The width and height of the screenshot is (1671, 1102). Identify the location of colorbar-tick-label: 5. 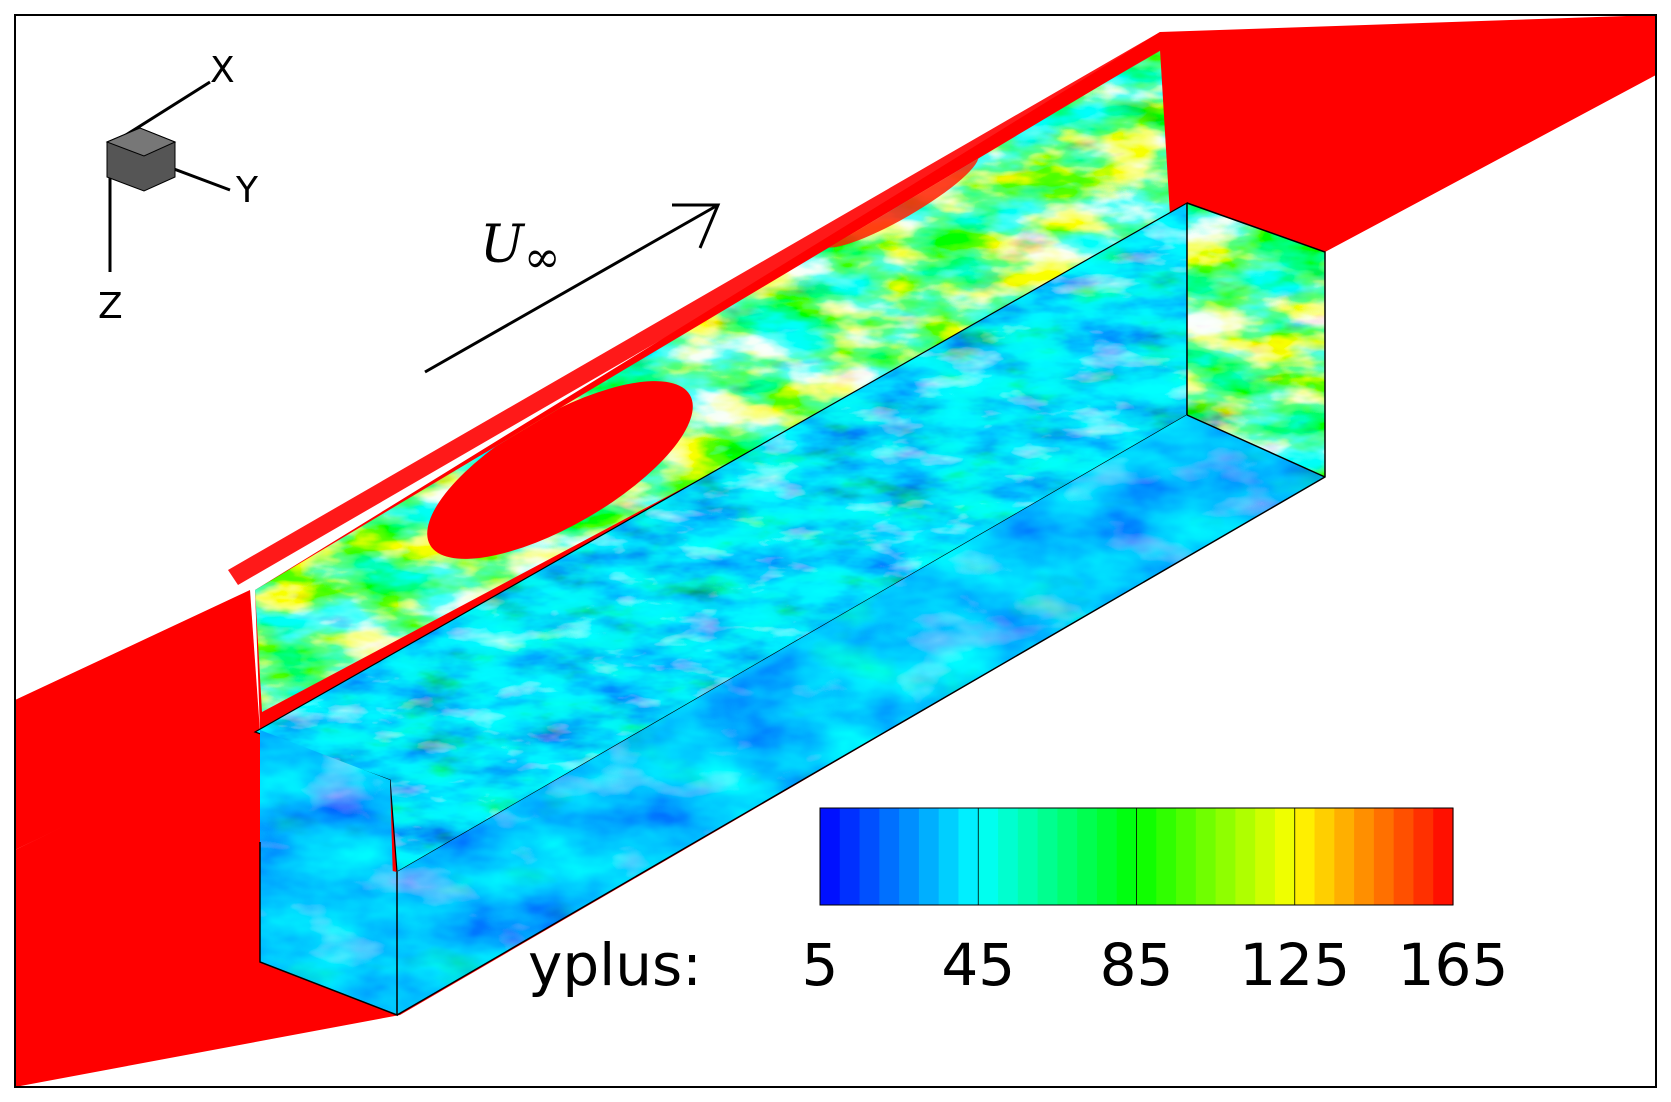
(820, 965).